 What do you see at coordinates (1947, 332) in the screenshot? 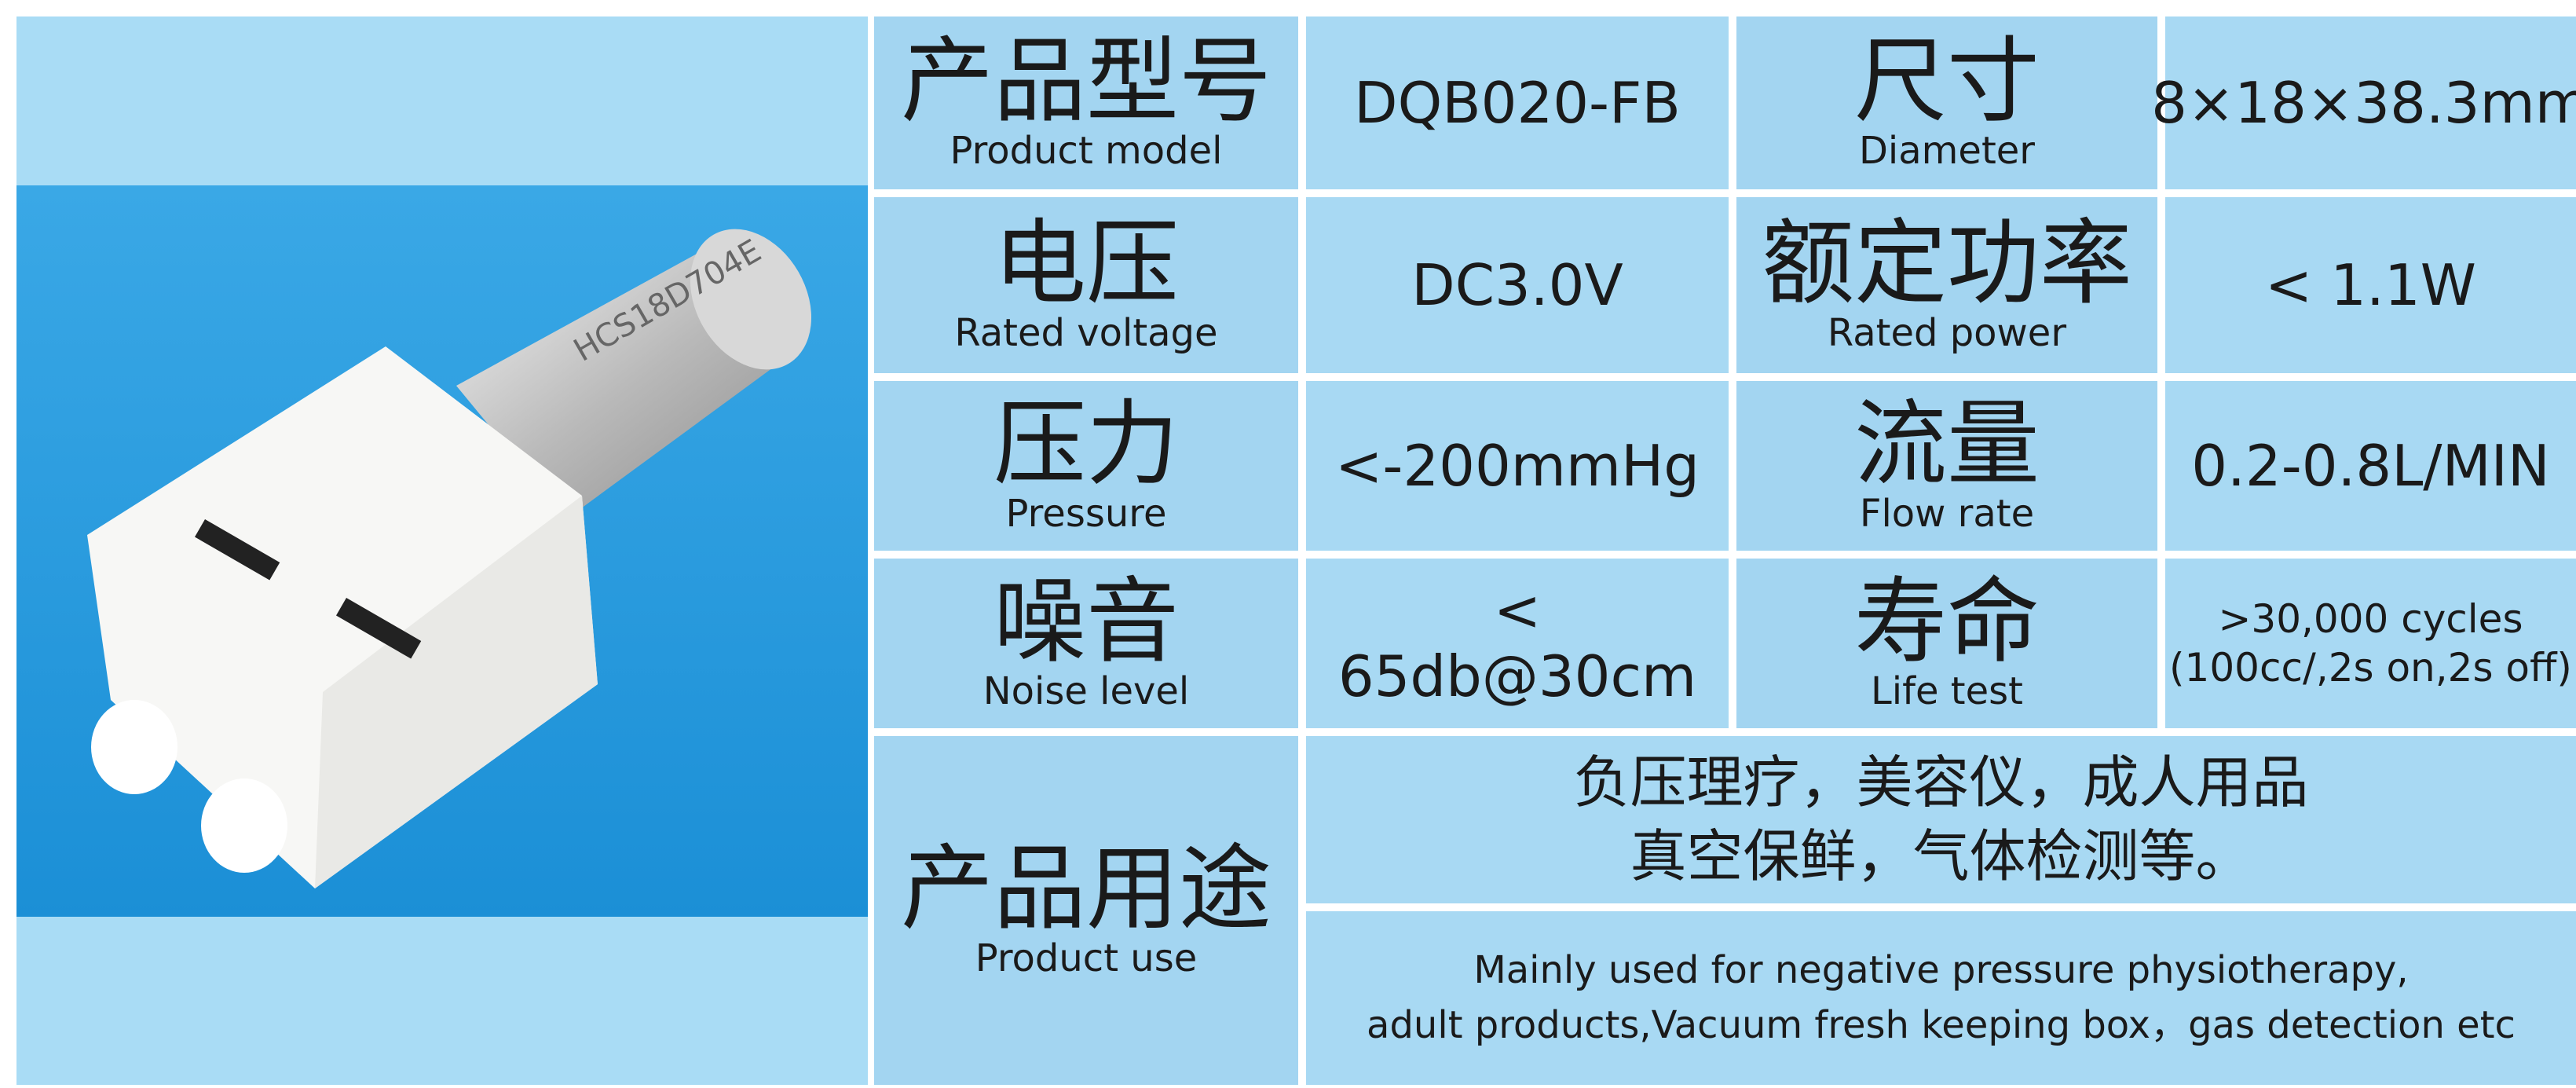
I see `label-en: Rated power` at bounding box center [1947, 332].